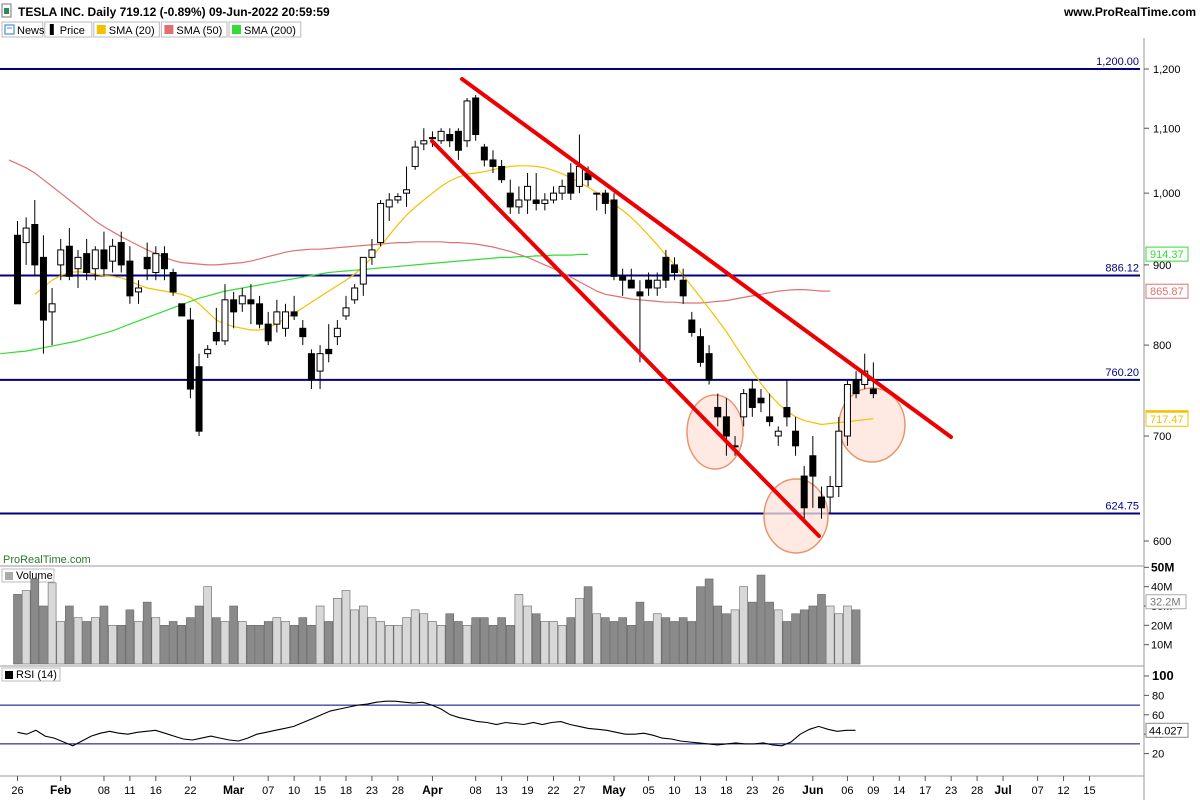 The width and height of the screenshot is (1200, 805). I want to click on legend-item-sma-200-: SMA (200), so click(265, 29).